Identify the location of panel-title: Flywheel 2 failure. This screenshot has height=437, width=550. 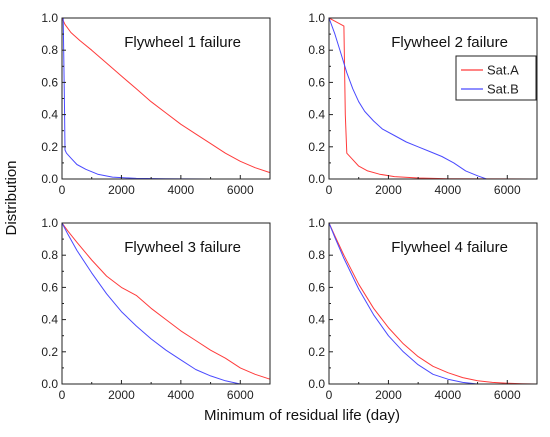
(449, 42).